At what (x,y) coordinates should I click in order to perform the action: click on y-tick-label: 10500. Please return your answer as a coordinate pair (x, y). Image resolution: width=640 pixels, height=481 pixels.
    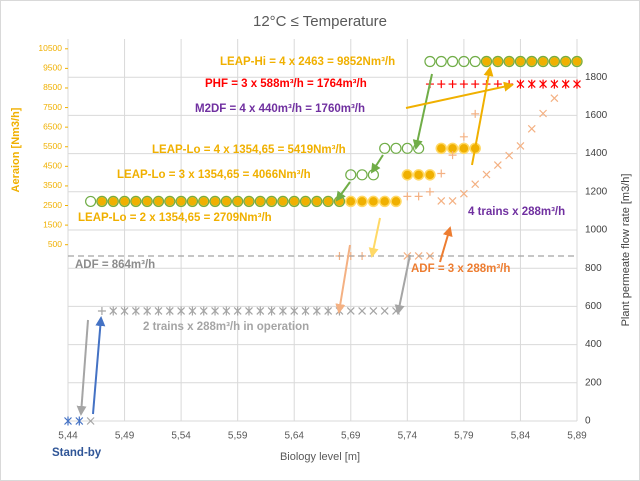
    Looking at the image, I should click on (50, 48).